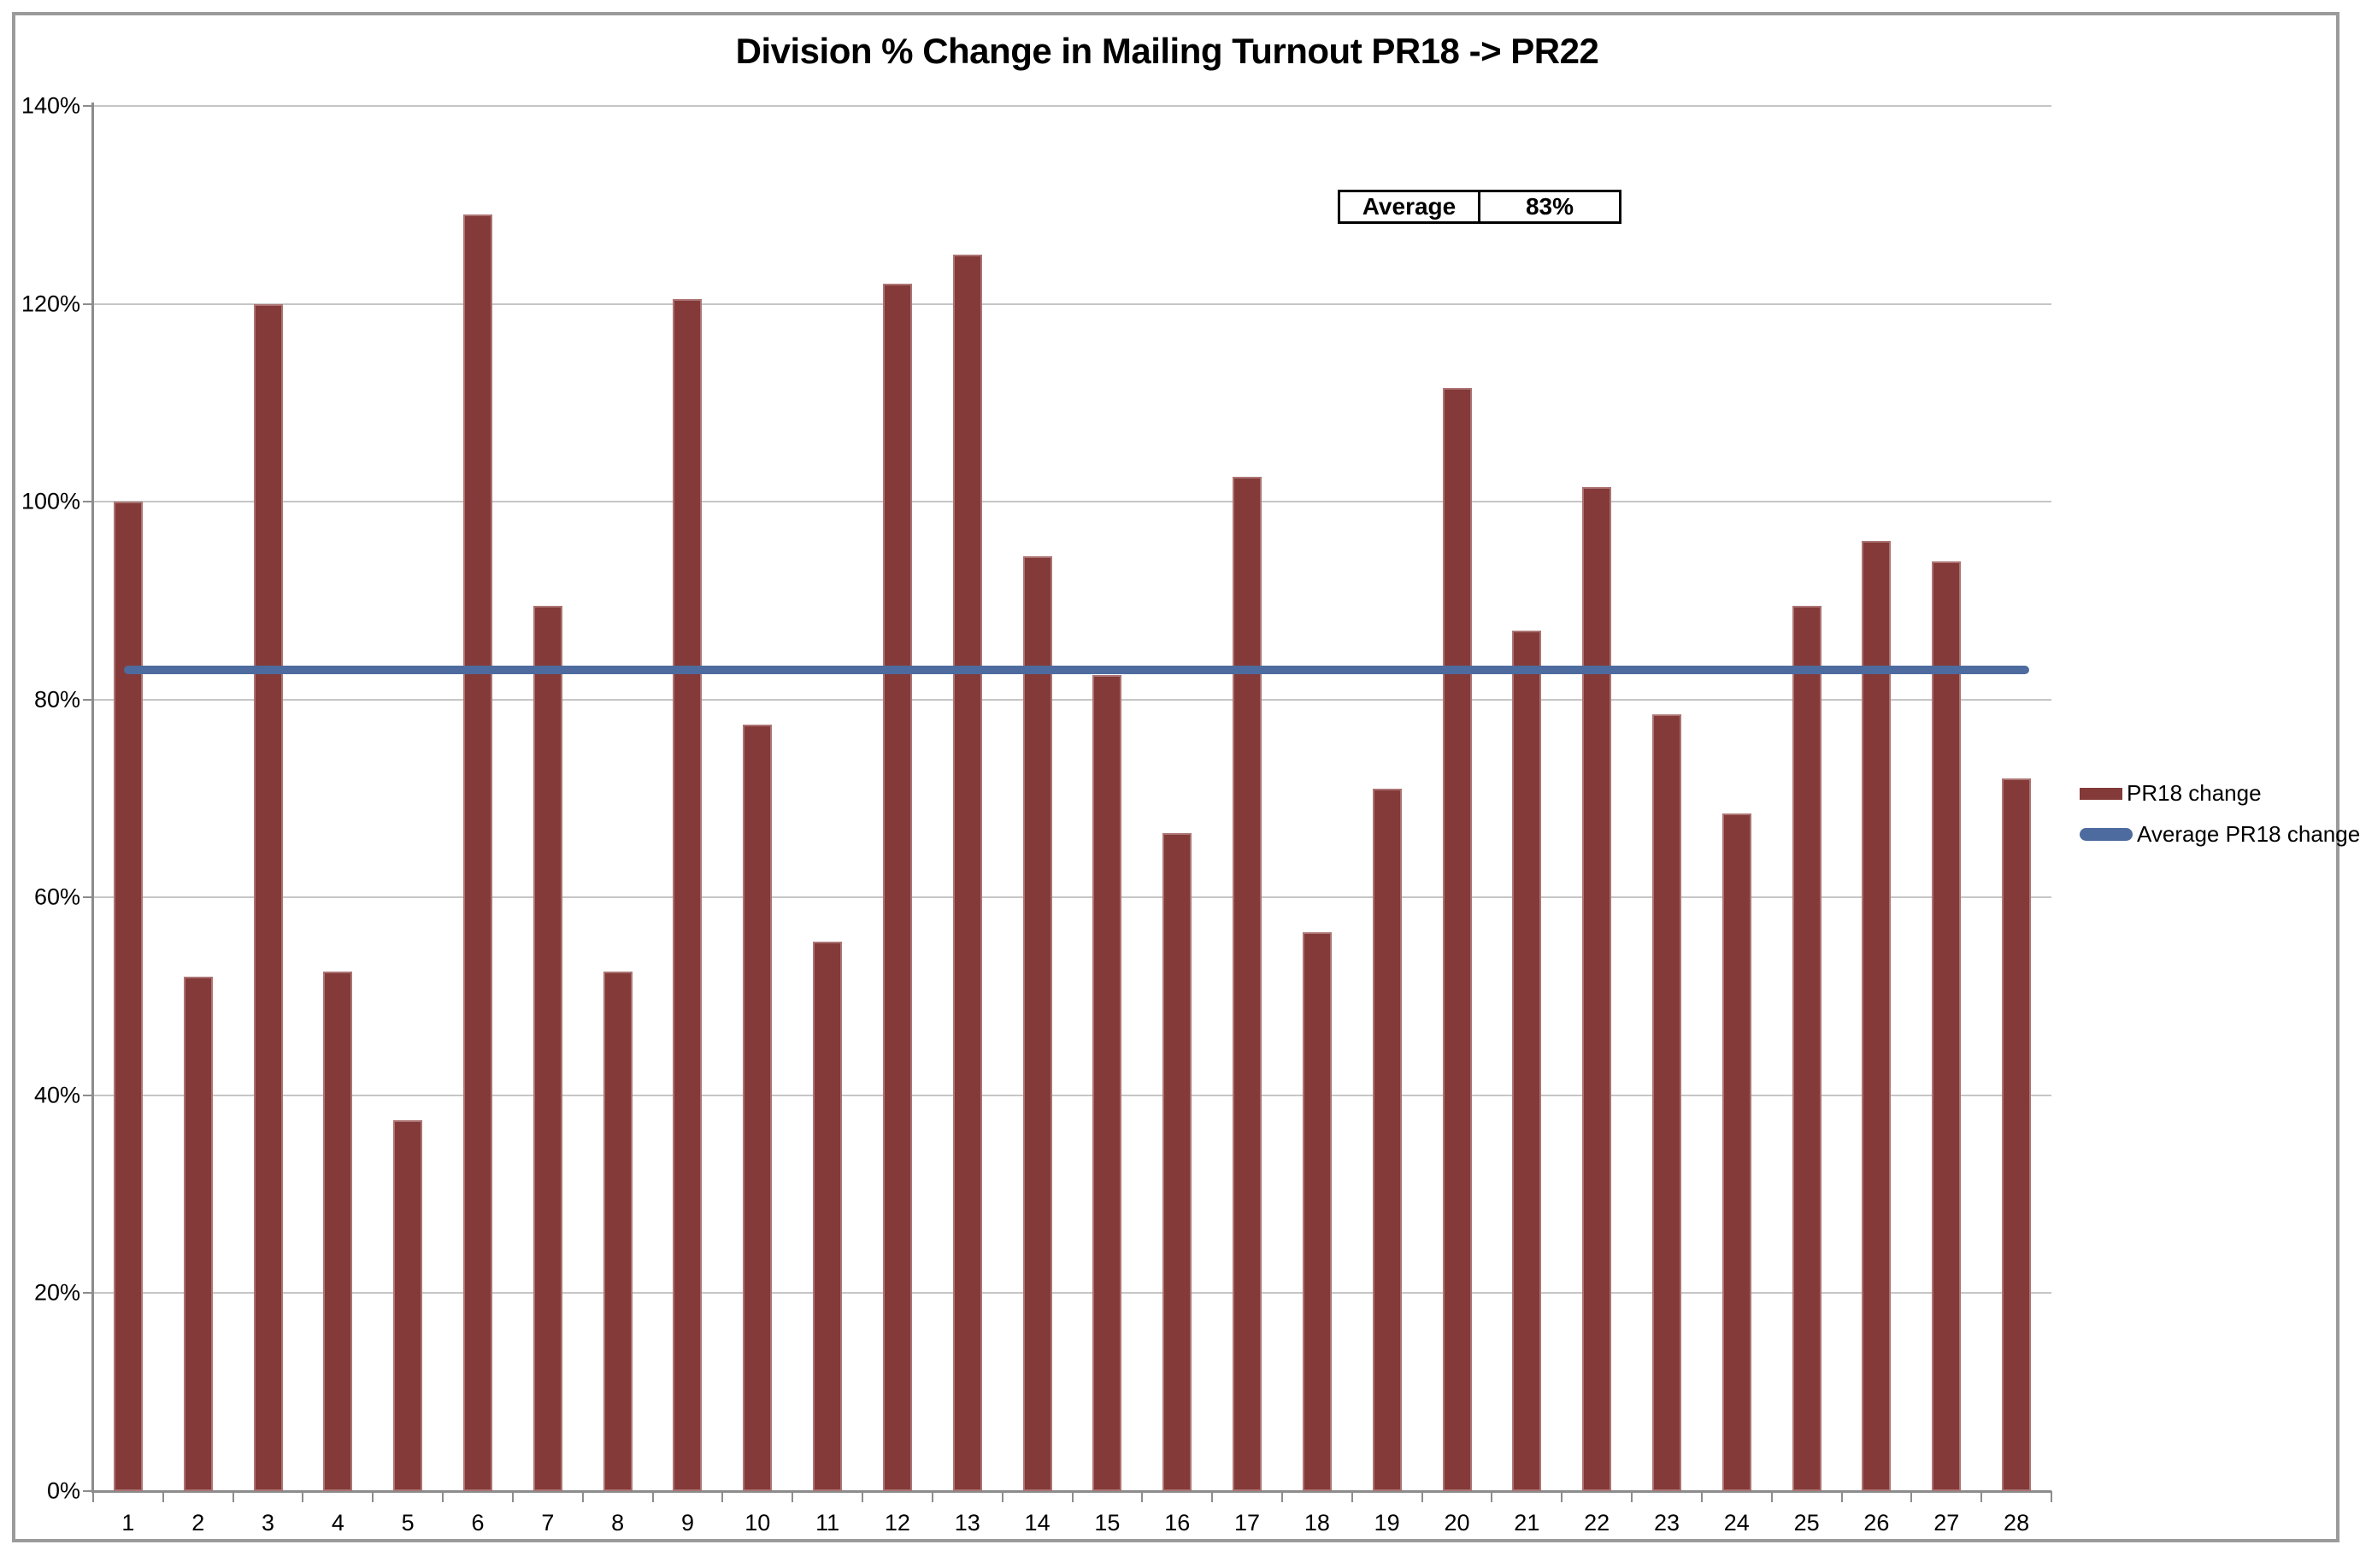 This screenshot has width=2360, height=1568. I want to click on x-axis-label: 4, so click(337, 1523).